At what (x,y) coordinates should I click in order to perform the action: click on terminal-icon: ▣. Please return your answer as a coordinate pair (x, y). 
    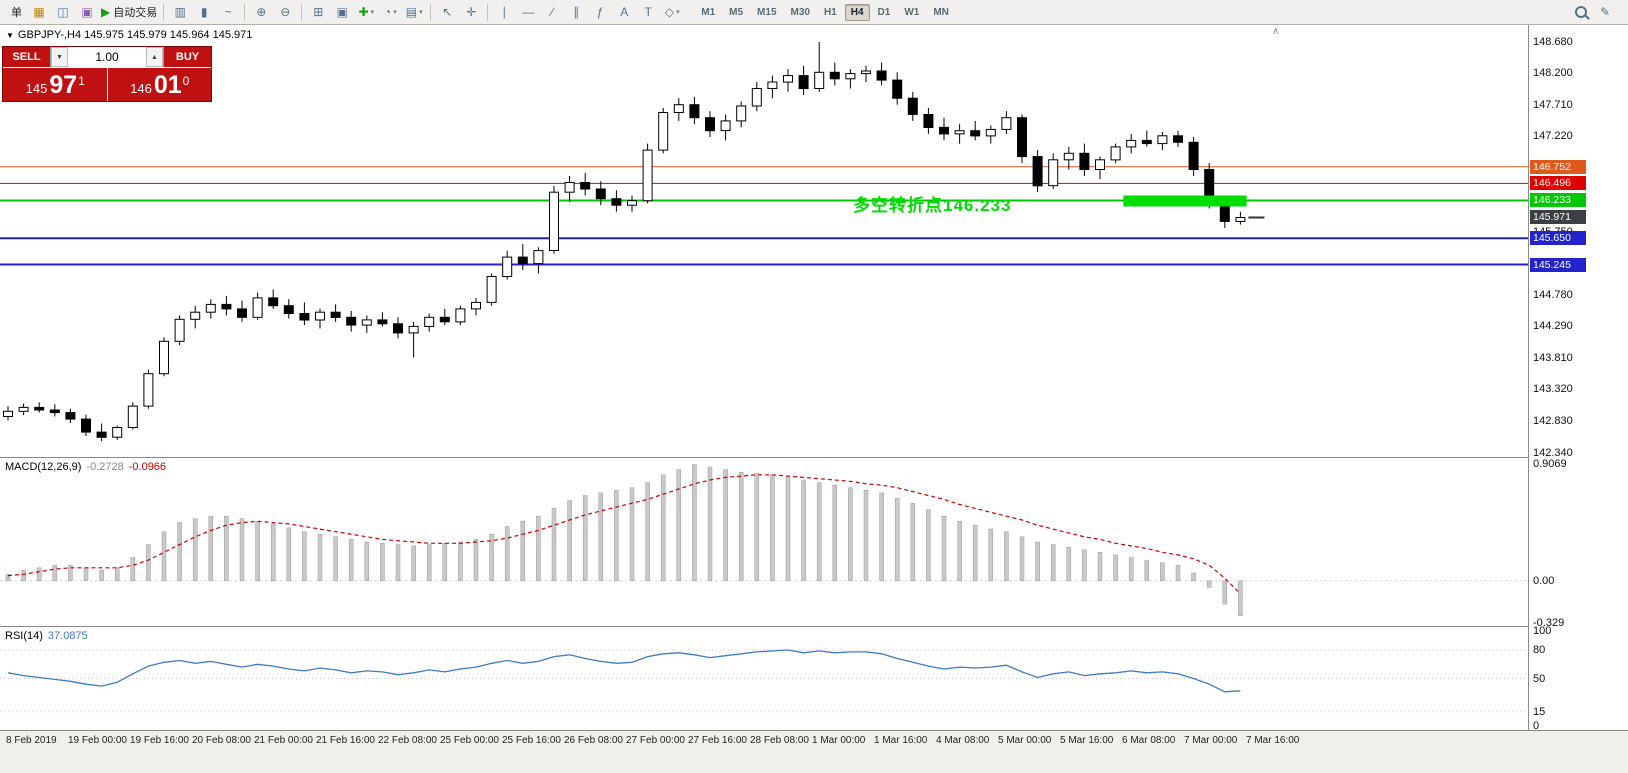
    Looking at the image, I should click on (87, 12).